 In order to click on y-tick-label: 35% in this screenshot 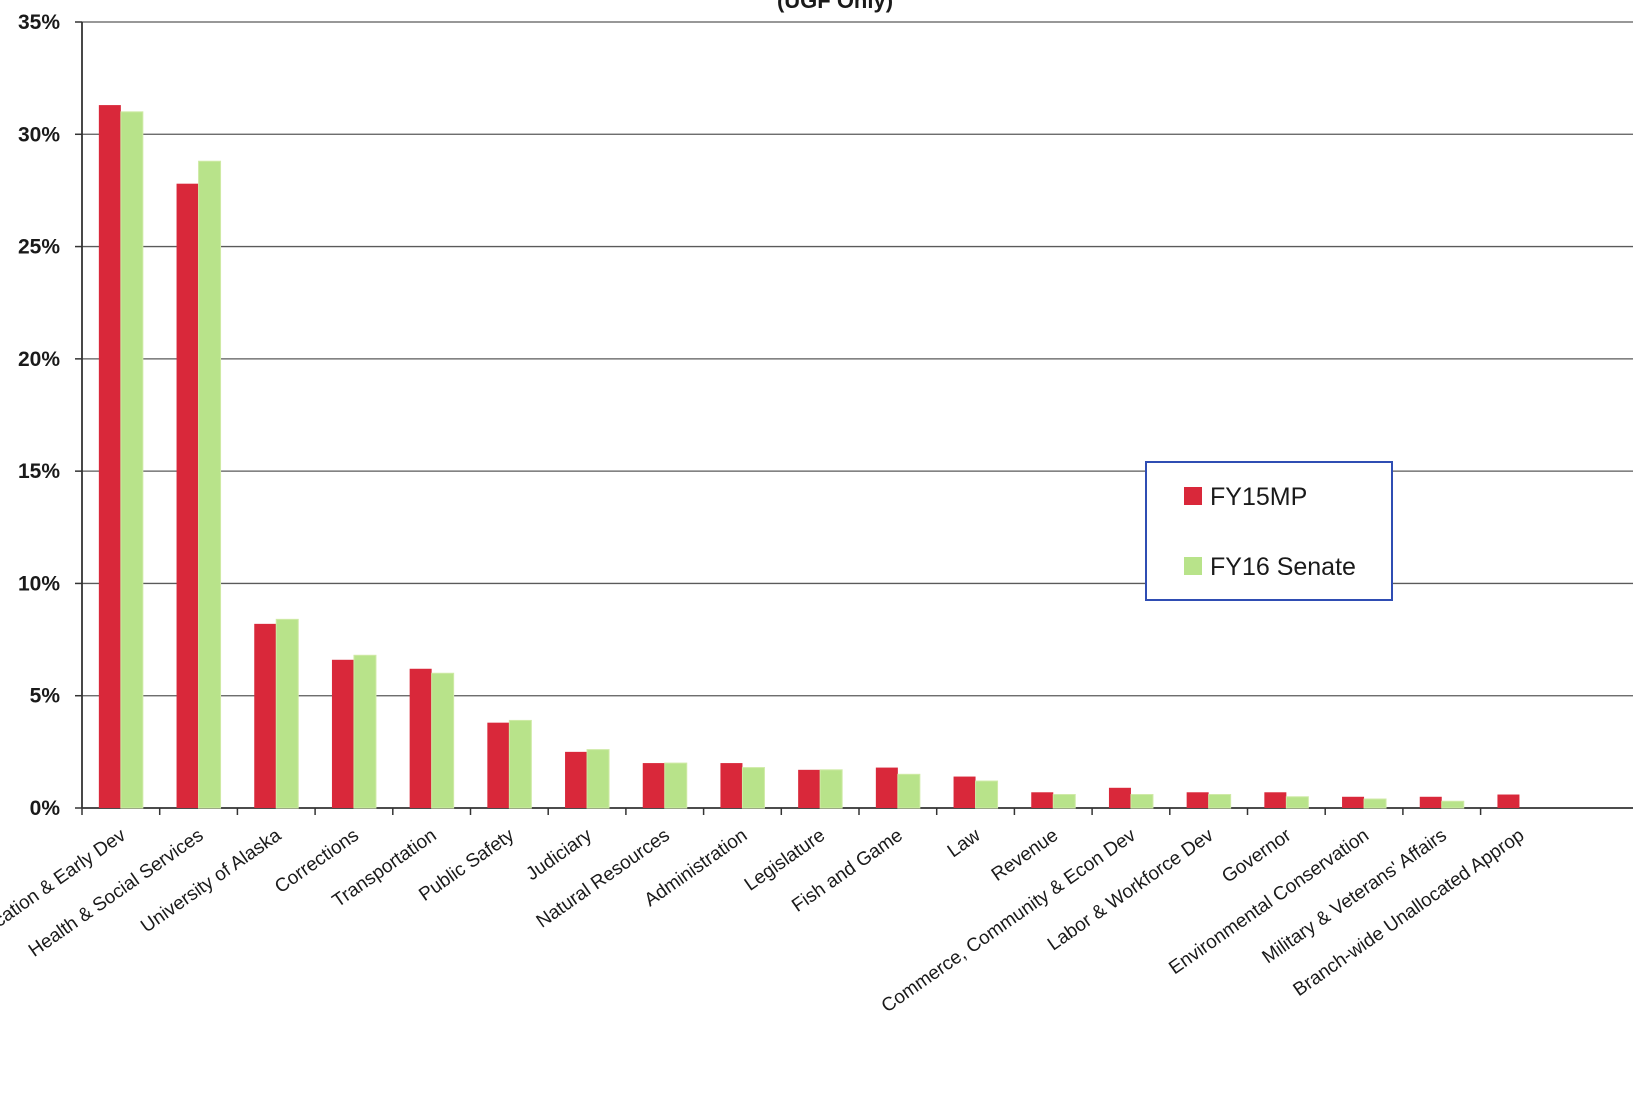, I will do `click(39, 22)`.